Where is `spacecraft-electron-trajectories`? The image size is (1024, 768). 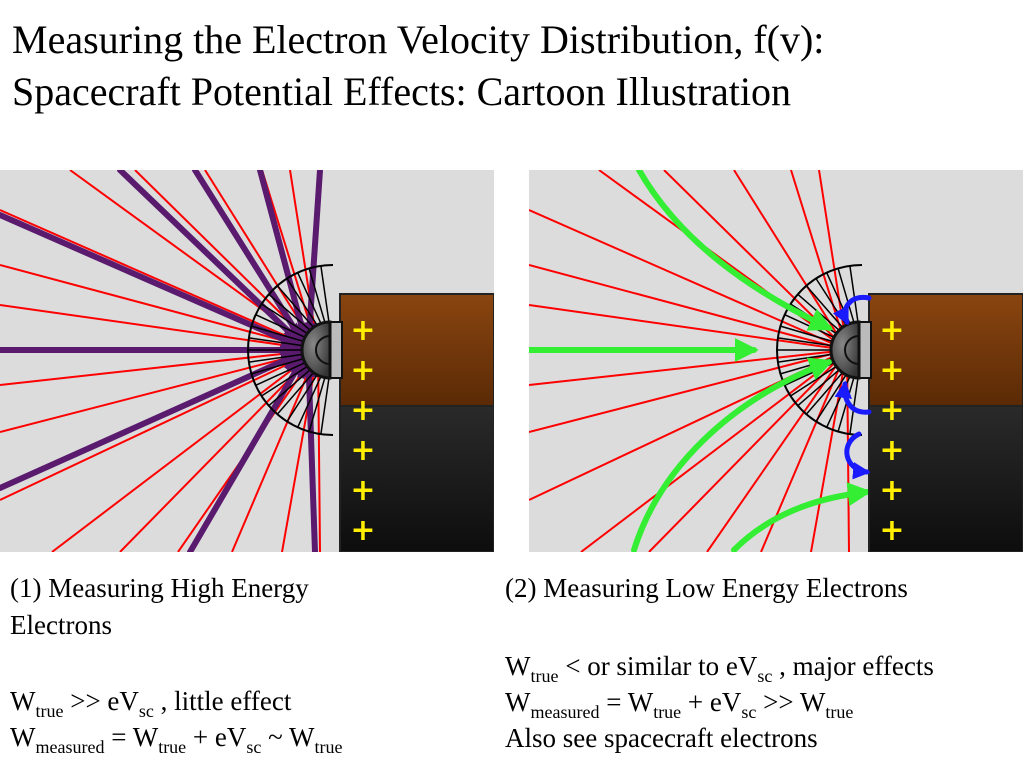 spacecraft-electron-trajectories is located at coordinates (852, 387).